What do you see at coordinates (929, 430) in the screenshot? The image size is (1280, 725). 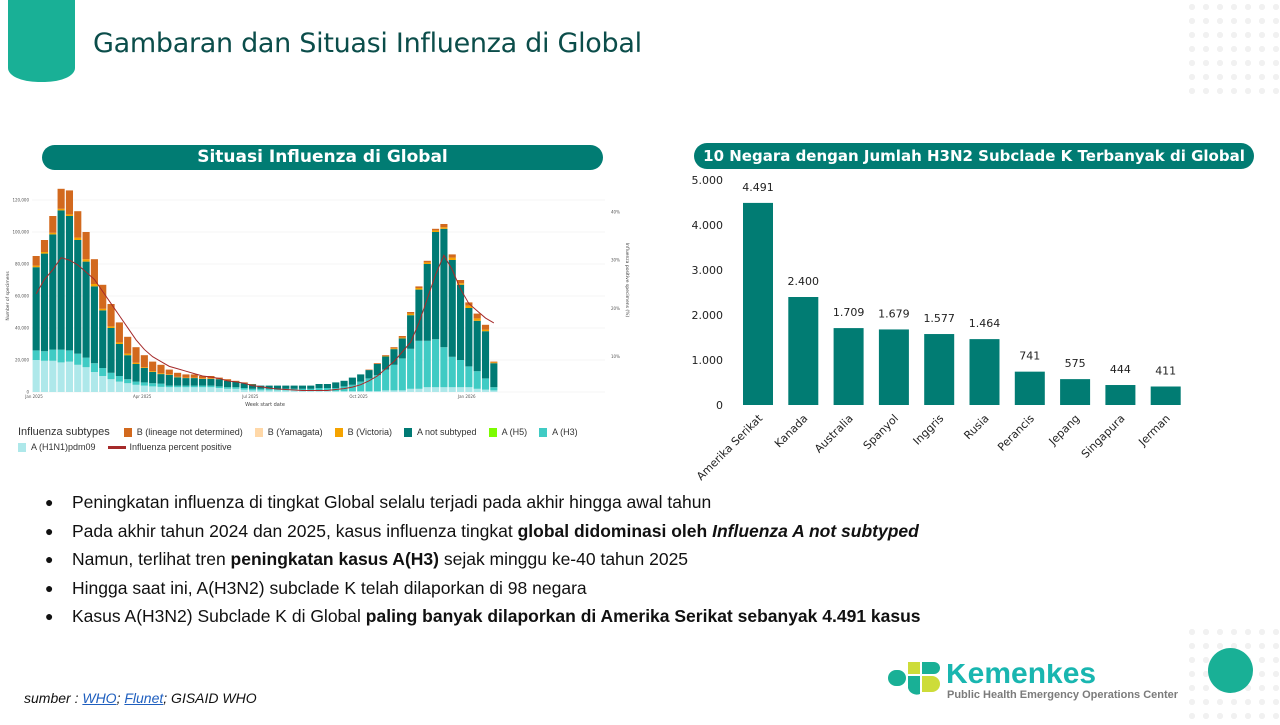 I see `x-tick-label: Inggris` at bounding box center [929, 430].